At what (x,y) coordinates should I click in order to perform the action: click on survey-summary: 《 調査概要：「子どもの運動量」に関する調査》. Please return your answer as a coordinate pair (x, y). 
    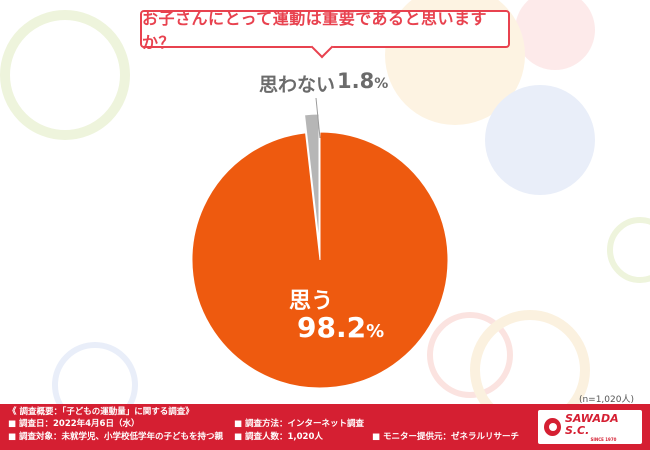
    Looking at the image, I should click on (101, 412).